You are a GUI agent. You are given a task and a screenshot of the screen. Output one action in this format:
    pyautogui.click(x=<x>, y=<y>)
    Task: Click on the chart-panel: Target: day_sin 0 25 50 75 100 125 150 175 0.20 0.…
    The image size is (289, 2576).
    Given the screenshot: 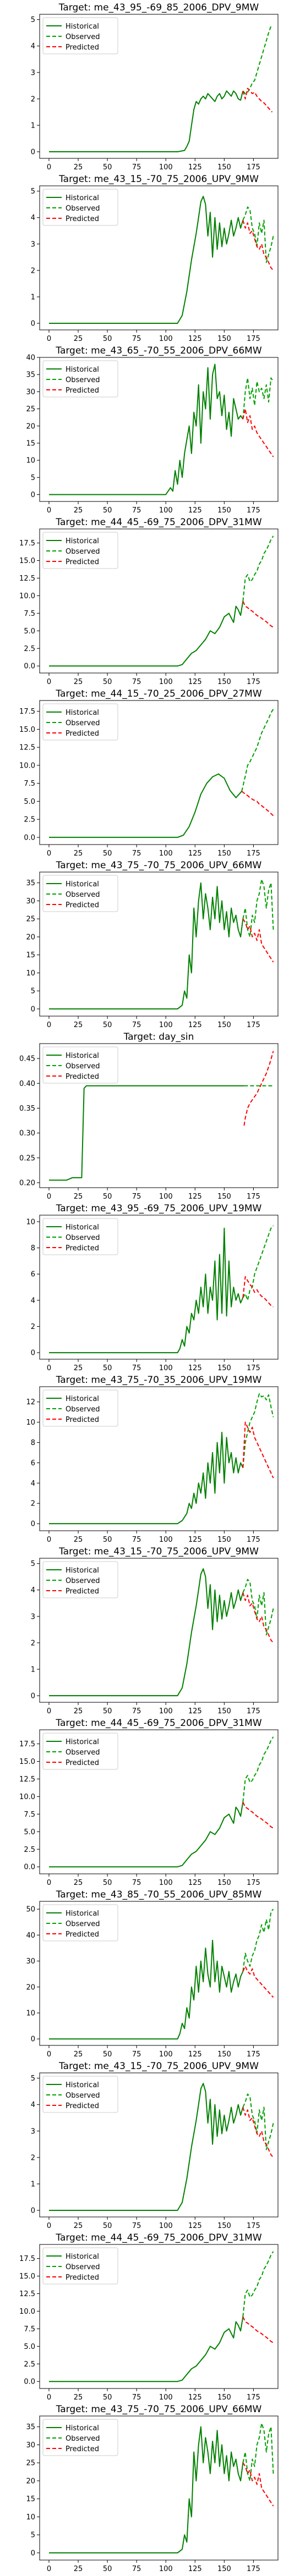 What is the action you would take?
    pyautogui.click(x=149, y=1116)
    